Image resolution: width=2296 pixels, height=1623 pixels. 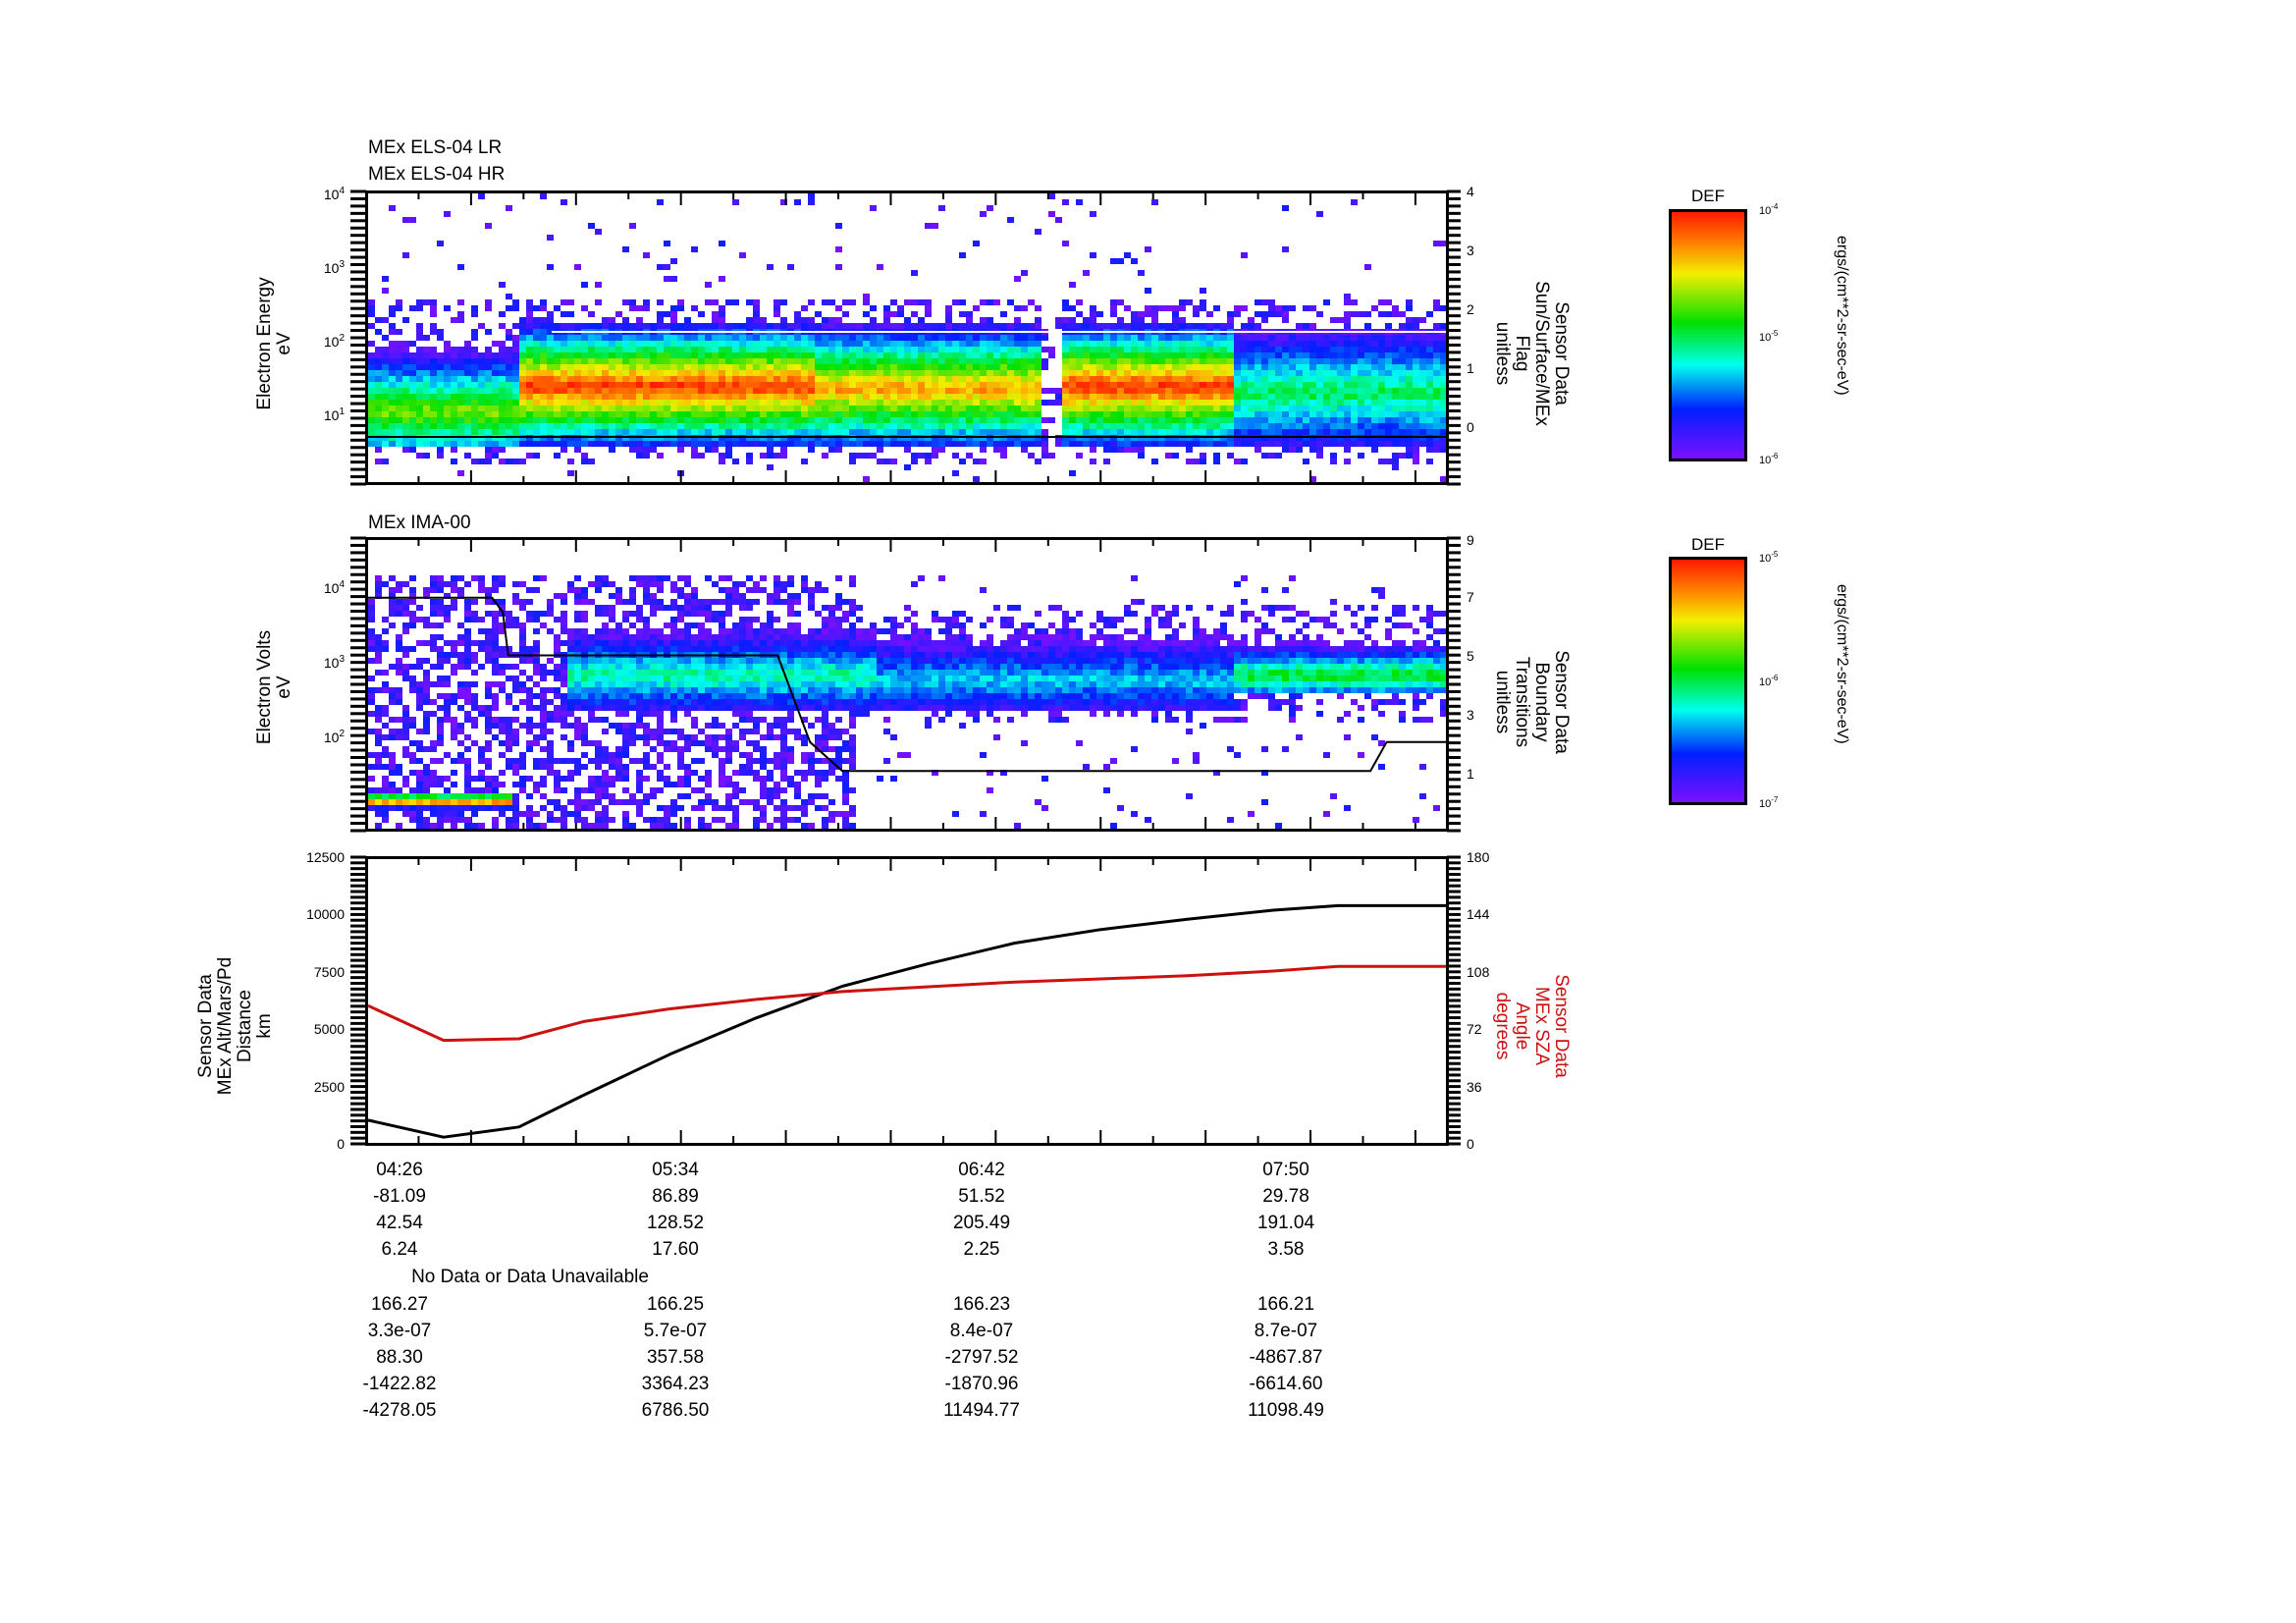 What do you see at coordinates (329, 1087) in the screenshot?
I see `panel-orbit-left-tick: 2500` at bounding box center [329, 1087].